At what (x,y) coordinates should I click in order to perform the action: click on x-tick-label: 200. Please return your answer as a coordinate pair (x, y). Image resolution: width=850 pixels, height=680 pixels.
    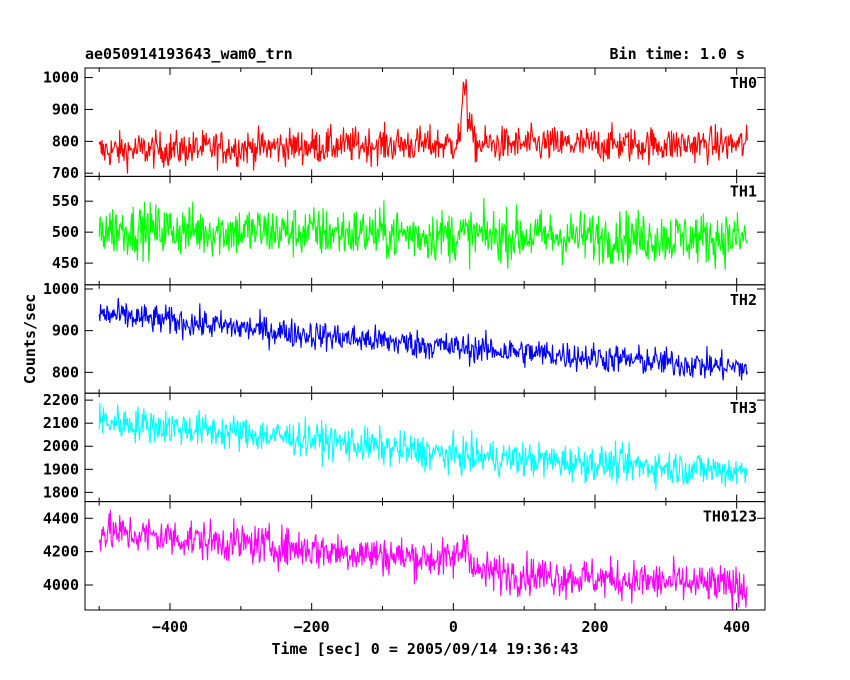
    Looking at the image, I should click on (594, 627).